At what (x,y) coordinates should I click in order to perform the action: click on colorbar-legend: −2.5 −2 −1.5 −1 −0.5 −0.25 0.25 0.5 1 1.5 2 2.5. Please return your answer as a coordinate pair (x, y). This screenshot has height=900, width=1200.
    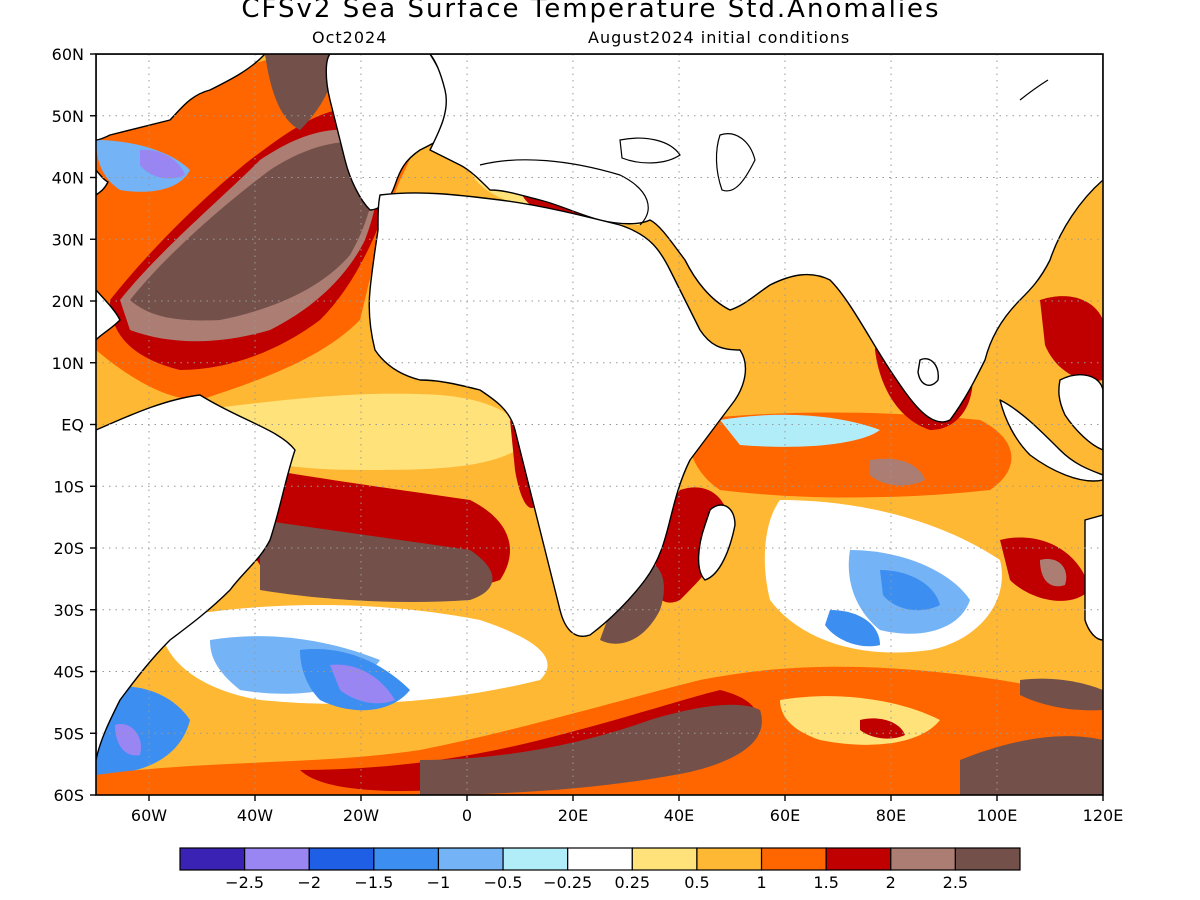
    Looking at the image, I should click on (600, 869).